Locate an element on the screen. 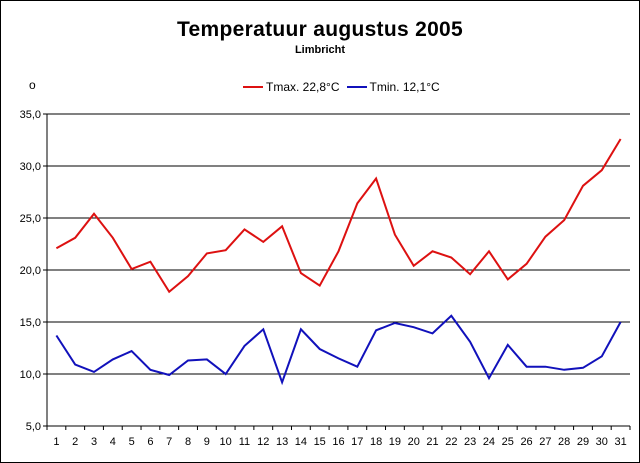 This screenshot has width=640, height=463. x-tick-label: 8 is located at coordinates (188, 442).